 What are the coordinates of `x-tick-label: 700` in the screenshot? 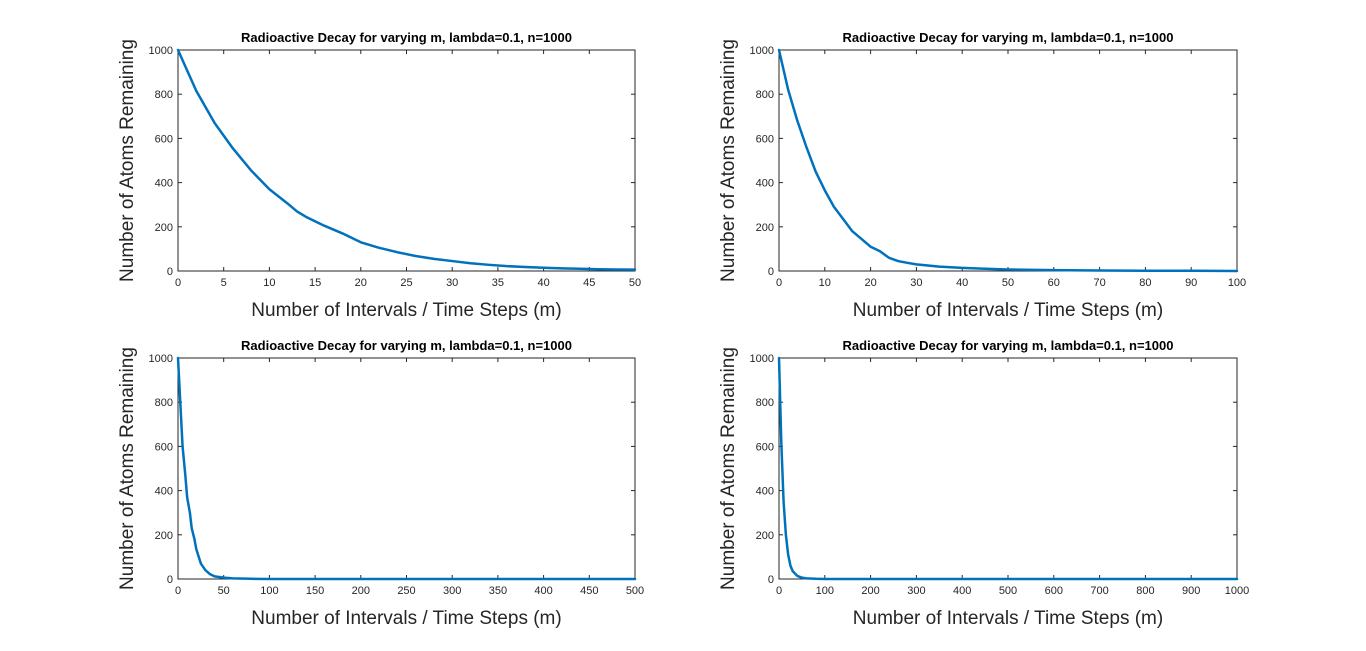 It's located at (1099, 591).